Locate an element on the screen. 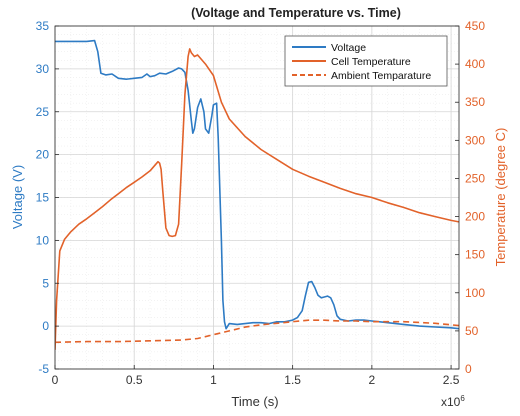 Image resolution: width=520 pixels, height=416 pixels. y-left-tick-label: 35 is located at coordinates (43, 26).